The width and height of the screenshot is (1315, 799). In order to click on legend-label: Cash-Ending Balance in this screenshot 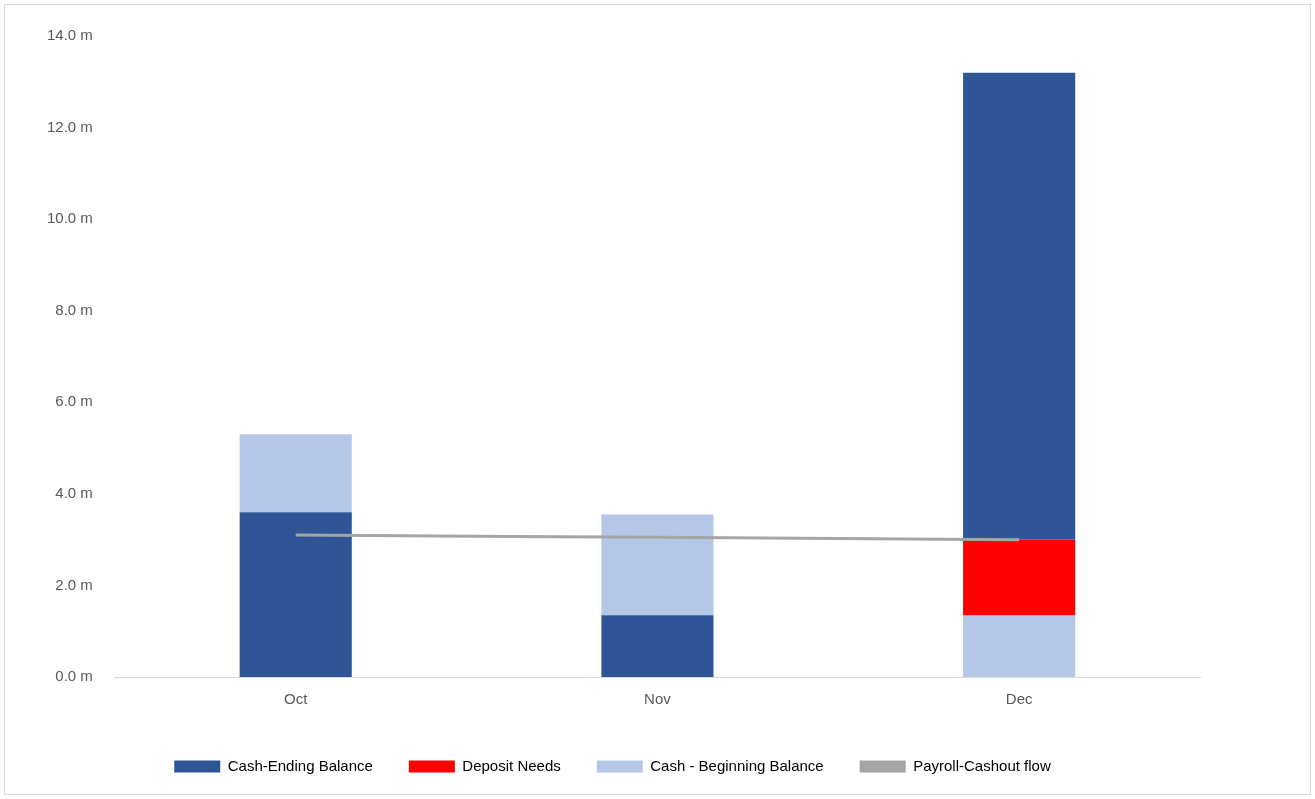, I will do `click(300, 765)`.